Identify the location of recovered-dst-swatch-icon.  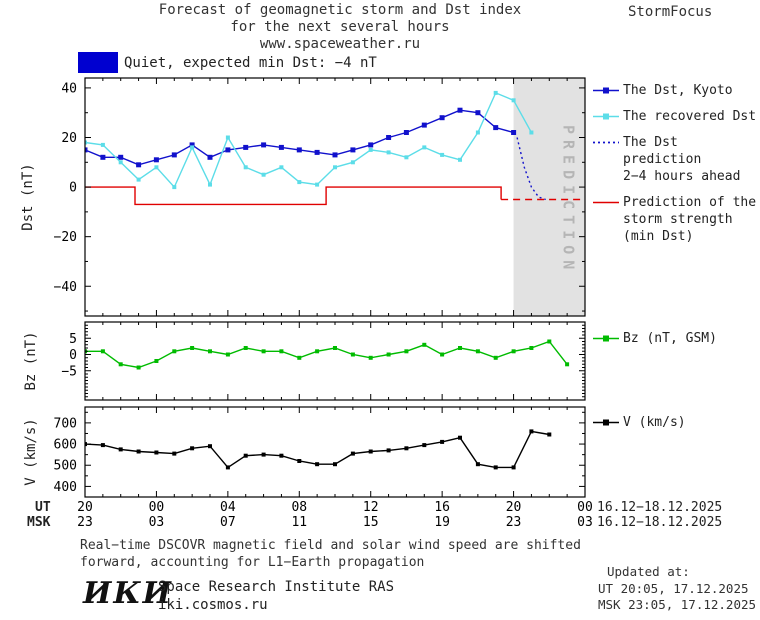
(606, 116).